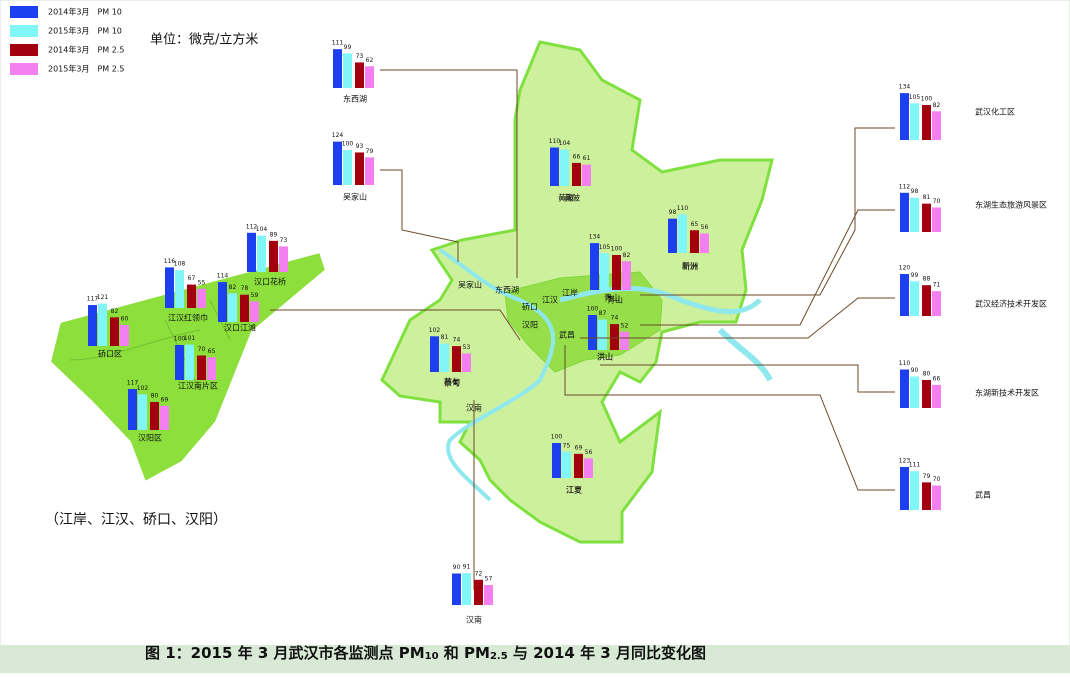  Describe the element at coordinates (452, 382) in the screenshot. I see `station-label: 蔡甸` at that location.